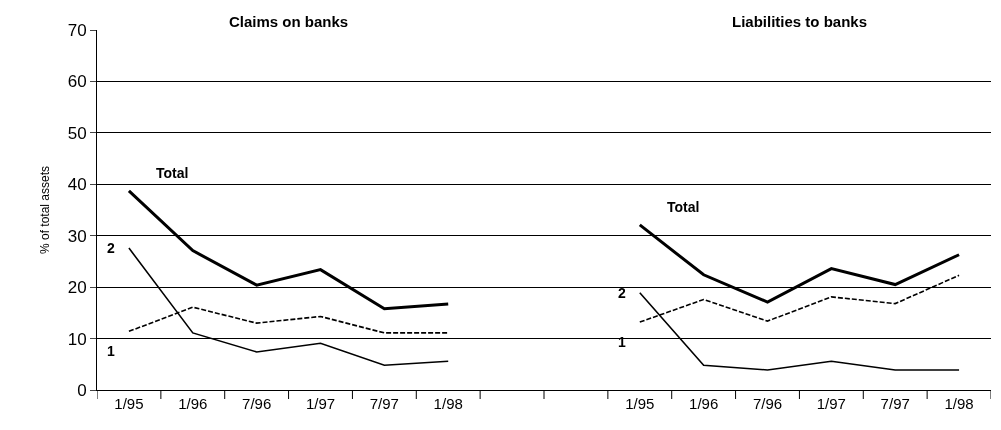  I want to click on y-tick-label: 50, so click(77, 133).